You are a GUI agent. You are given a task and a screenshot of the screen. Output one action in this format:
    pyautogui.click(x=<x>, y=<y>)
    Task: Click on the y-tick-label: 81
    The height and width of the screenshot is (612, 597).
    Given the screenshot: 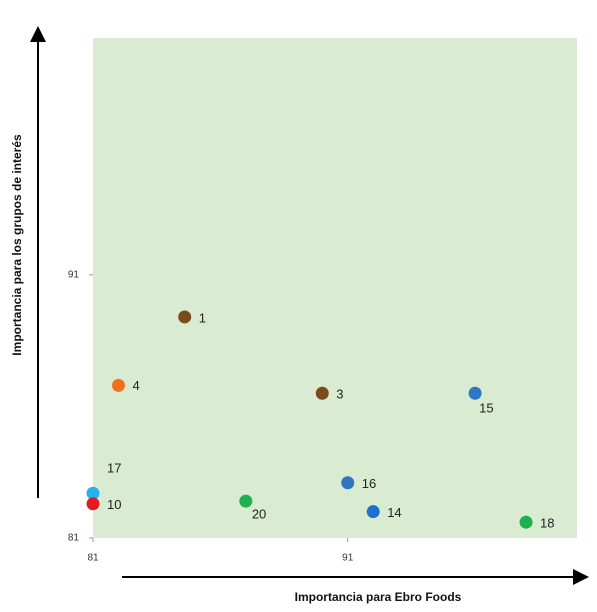 What is the action you would take?
    pyautogui.click(x=74, y=538)
    